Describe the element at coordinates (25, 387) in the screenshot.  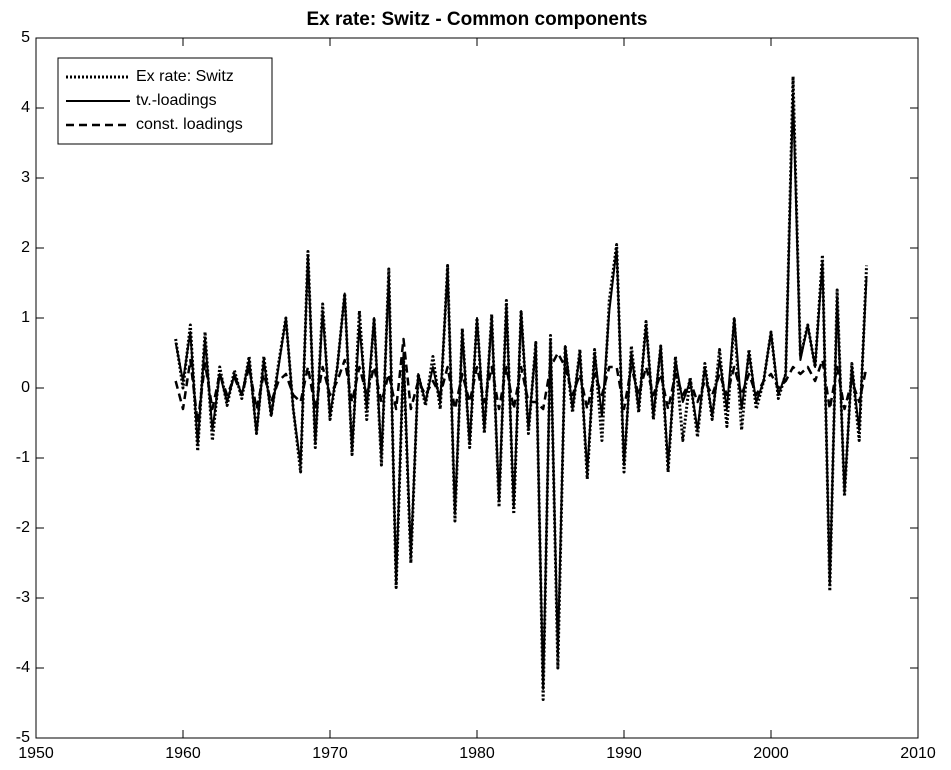
I see `y-tick-label: 0` at that location.